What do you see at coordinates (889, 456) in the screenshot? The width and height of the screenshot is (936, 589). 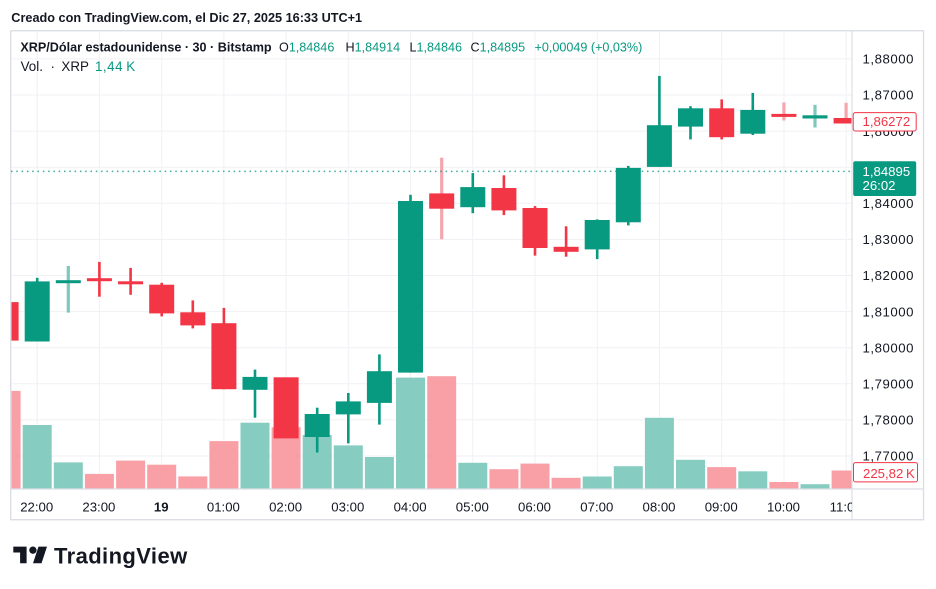 I see `svg-text: 1,77000` at bounding box center [889, 456].